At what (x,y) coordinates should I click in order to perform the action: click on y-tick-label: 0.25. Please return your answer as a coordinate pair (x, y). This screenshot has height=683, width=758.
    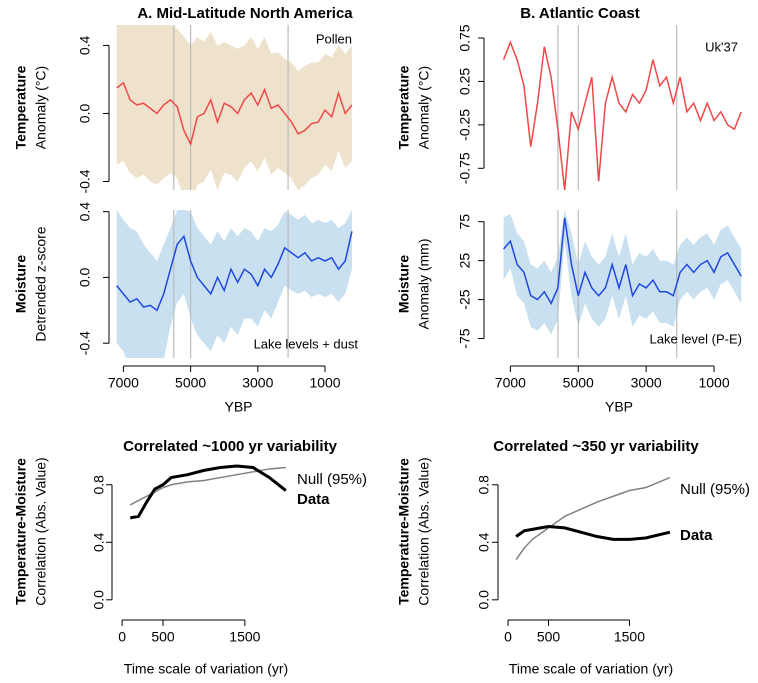
    Looking at the image, I should click on (465, 81).